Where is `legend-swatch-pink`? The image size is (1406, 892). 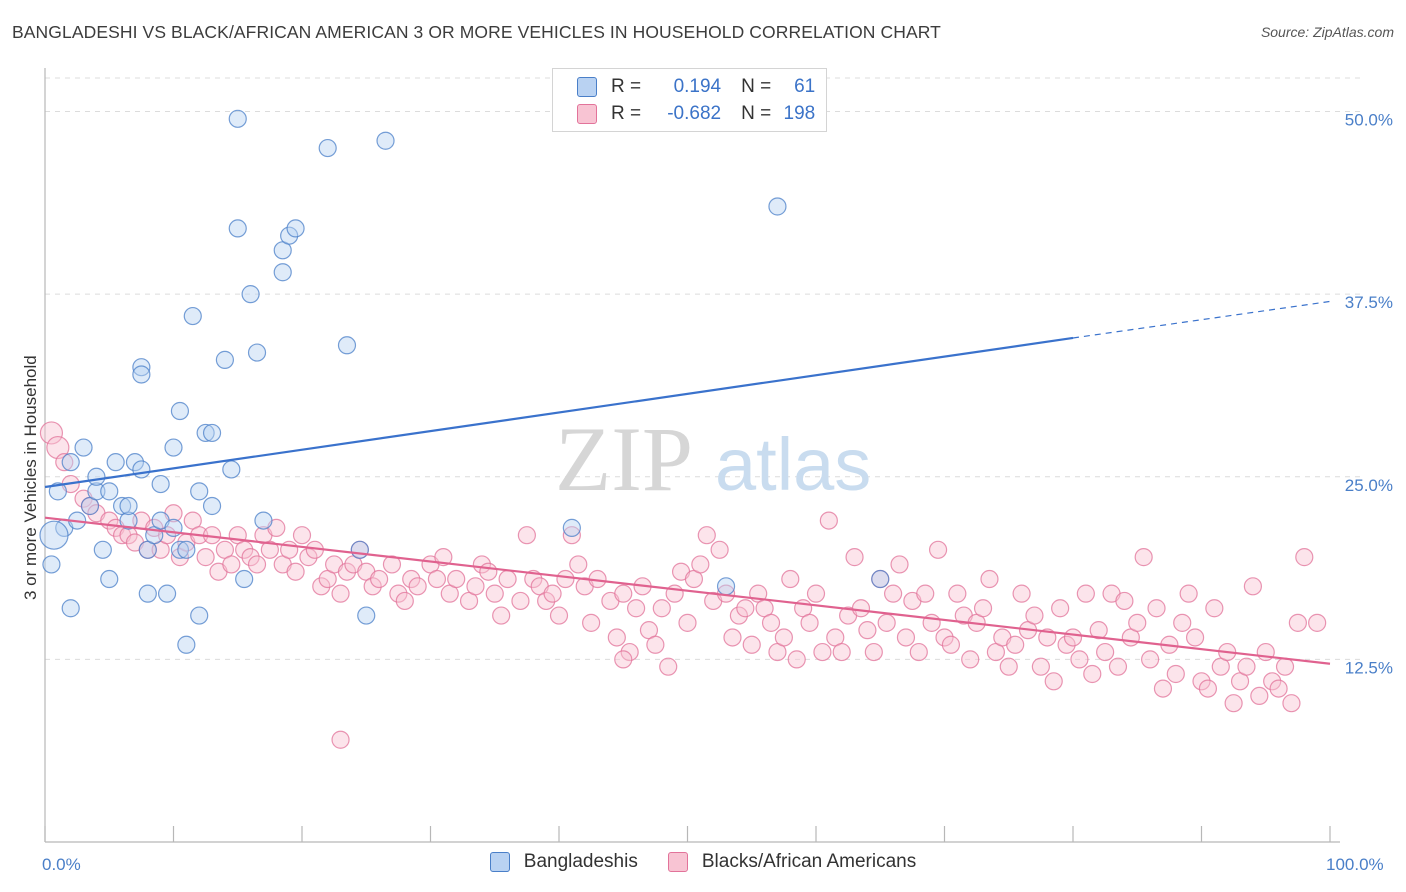
legend-swatch-pink is located at coordinates (677, 862).